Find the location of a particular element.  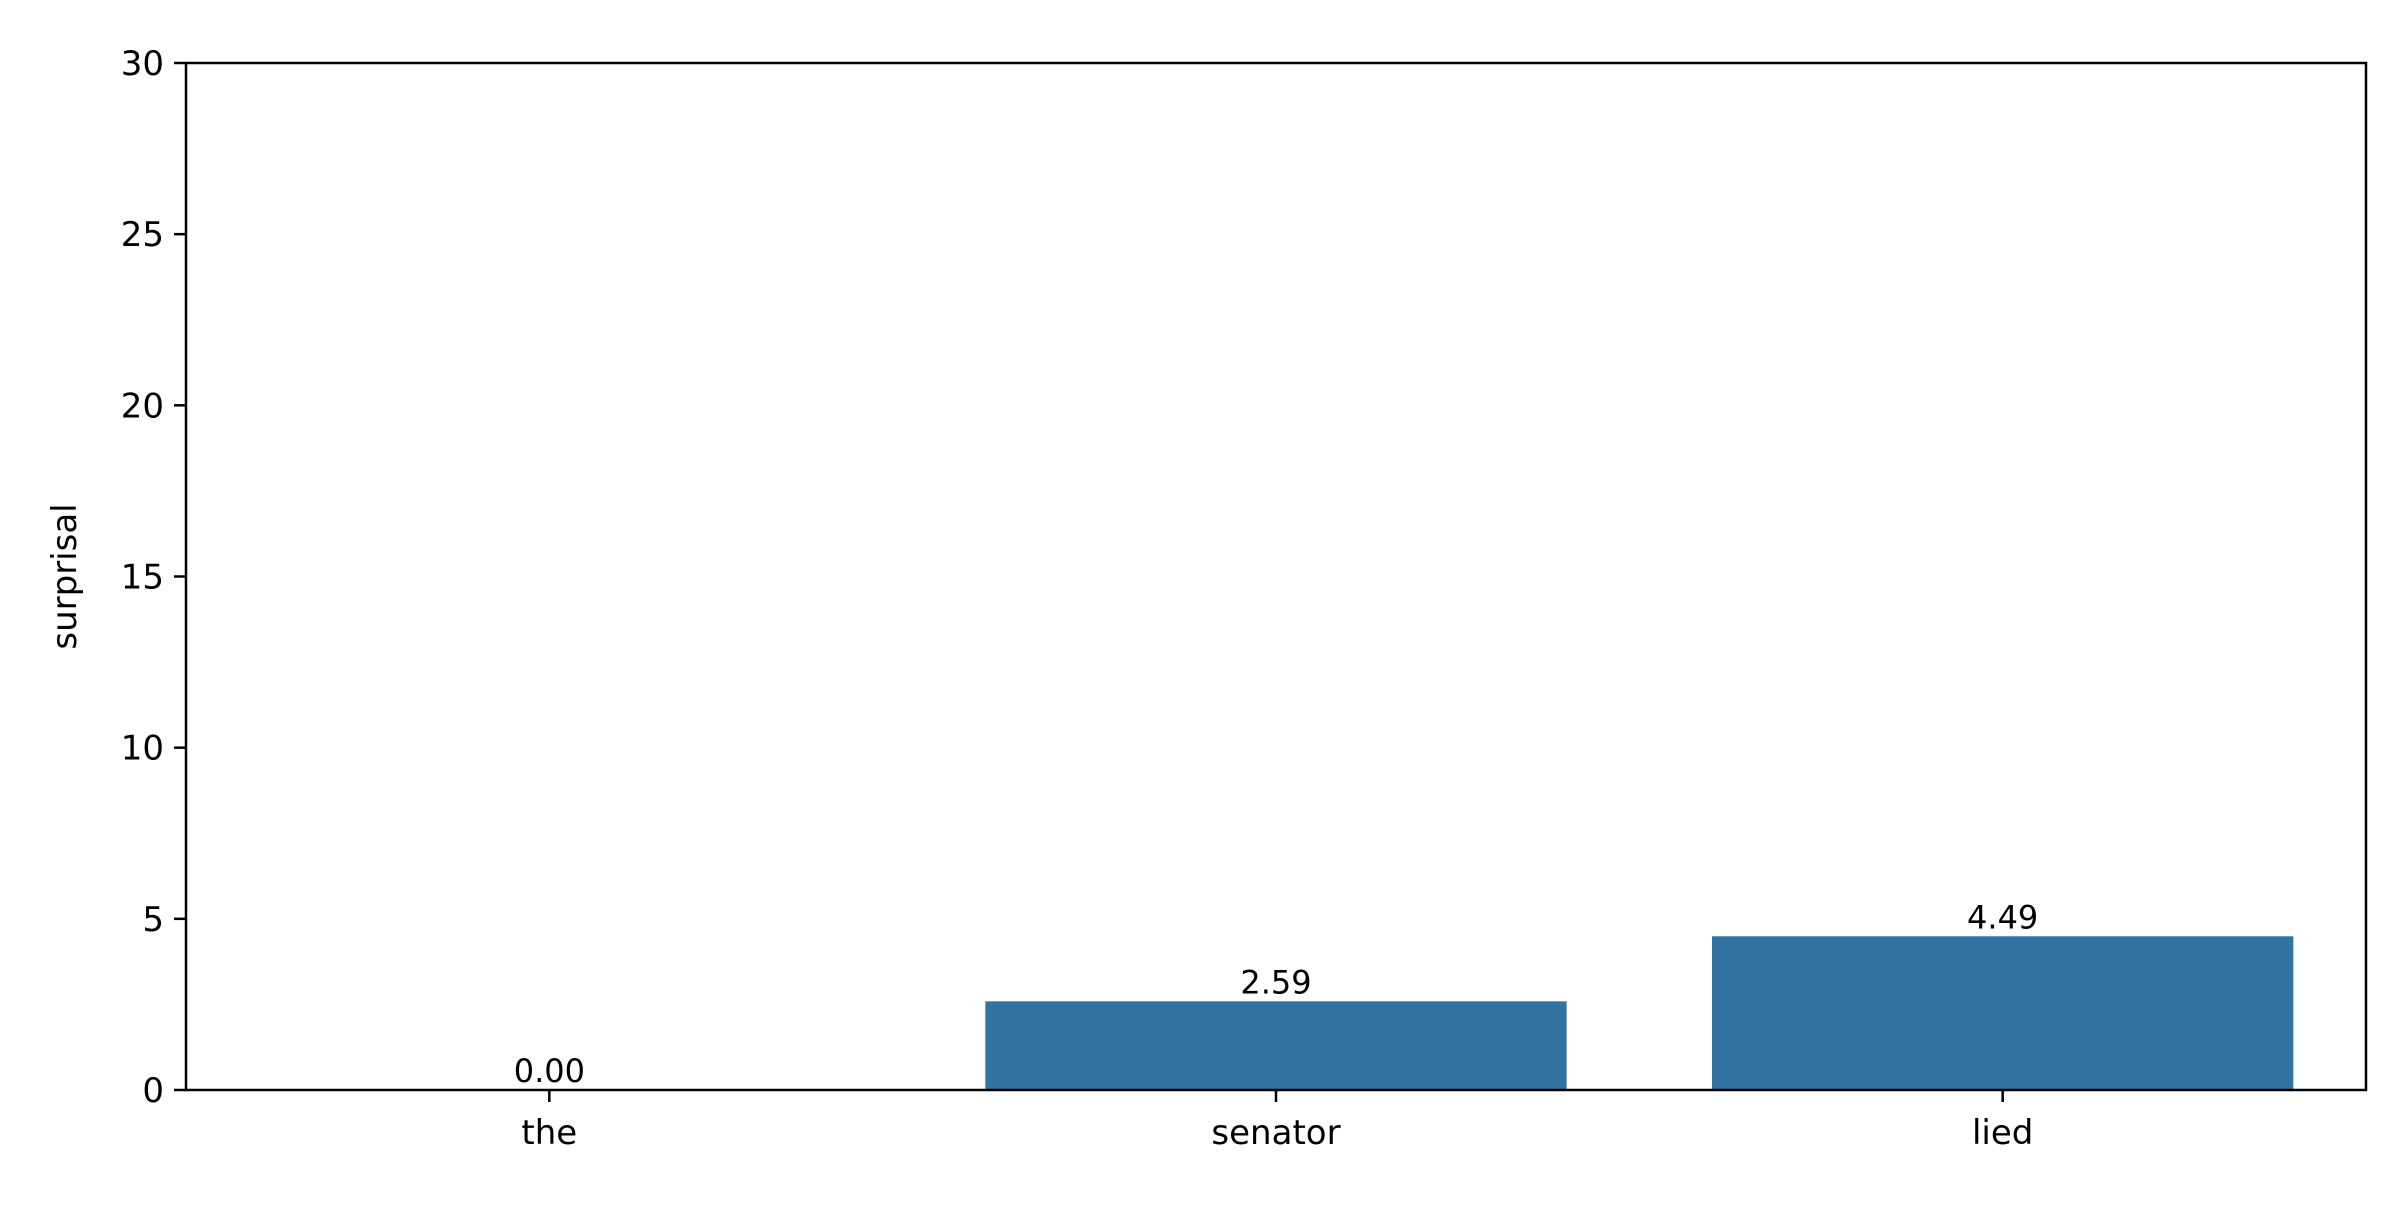

x-tick-label-senator: senator is located at coordinates (1275, 1133).